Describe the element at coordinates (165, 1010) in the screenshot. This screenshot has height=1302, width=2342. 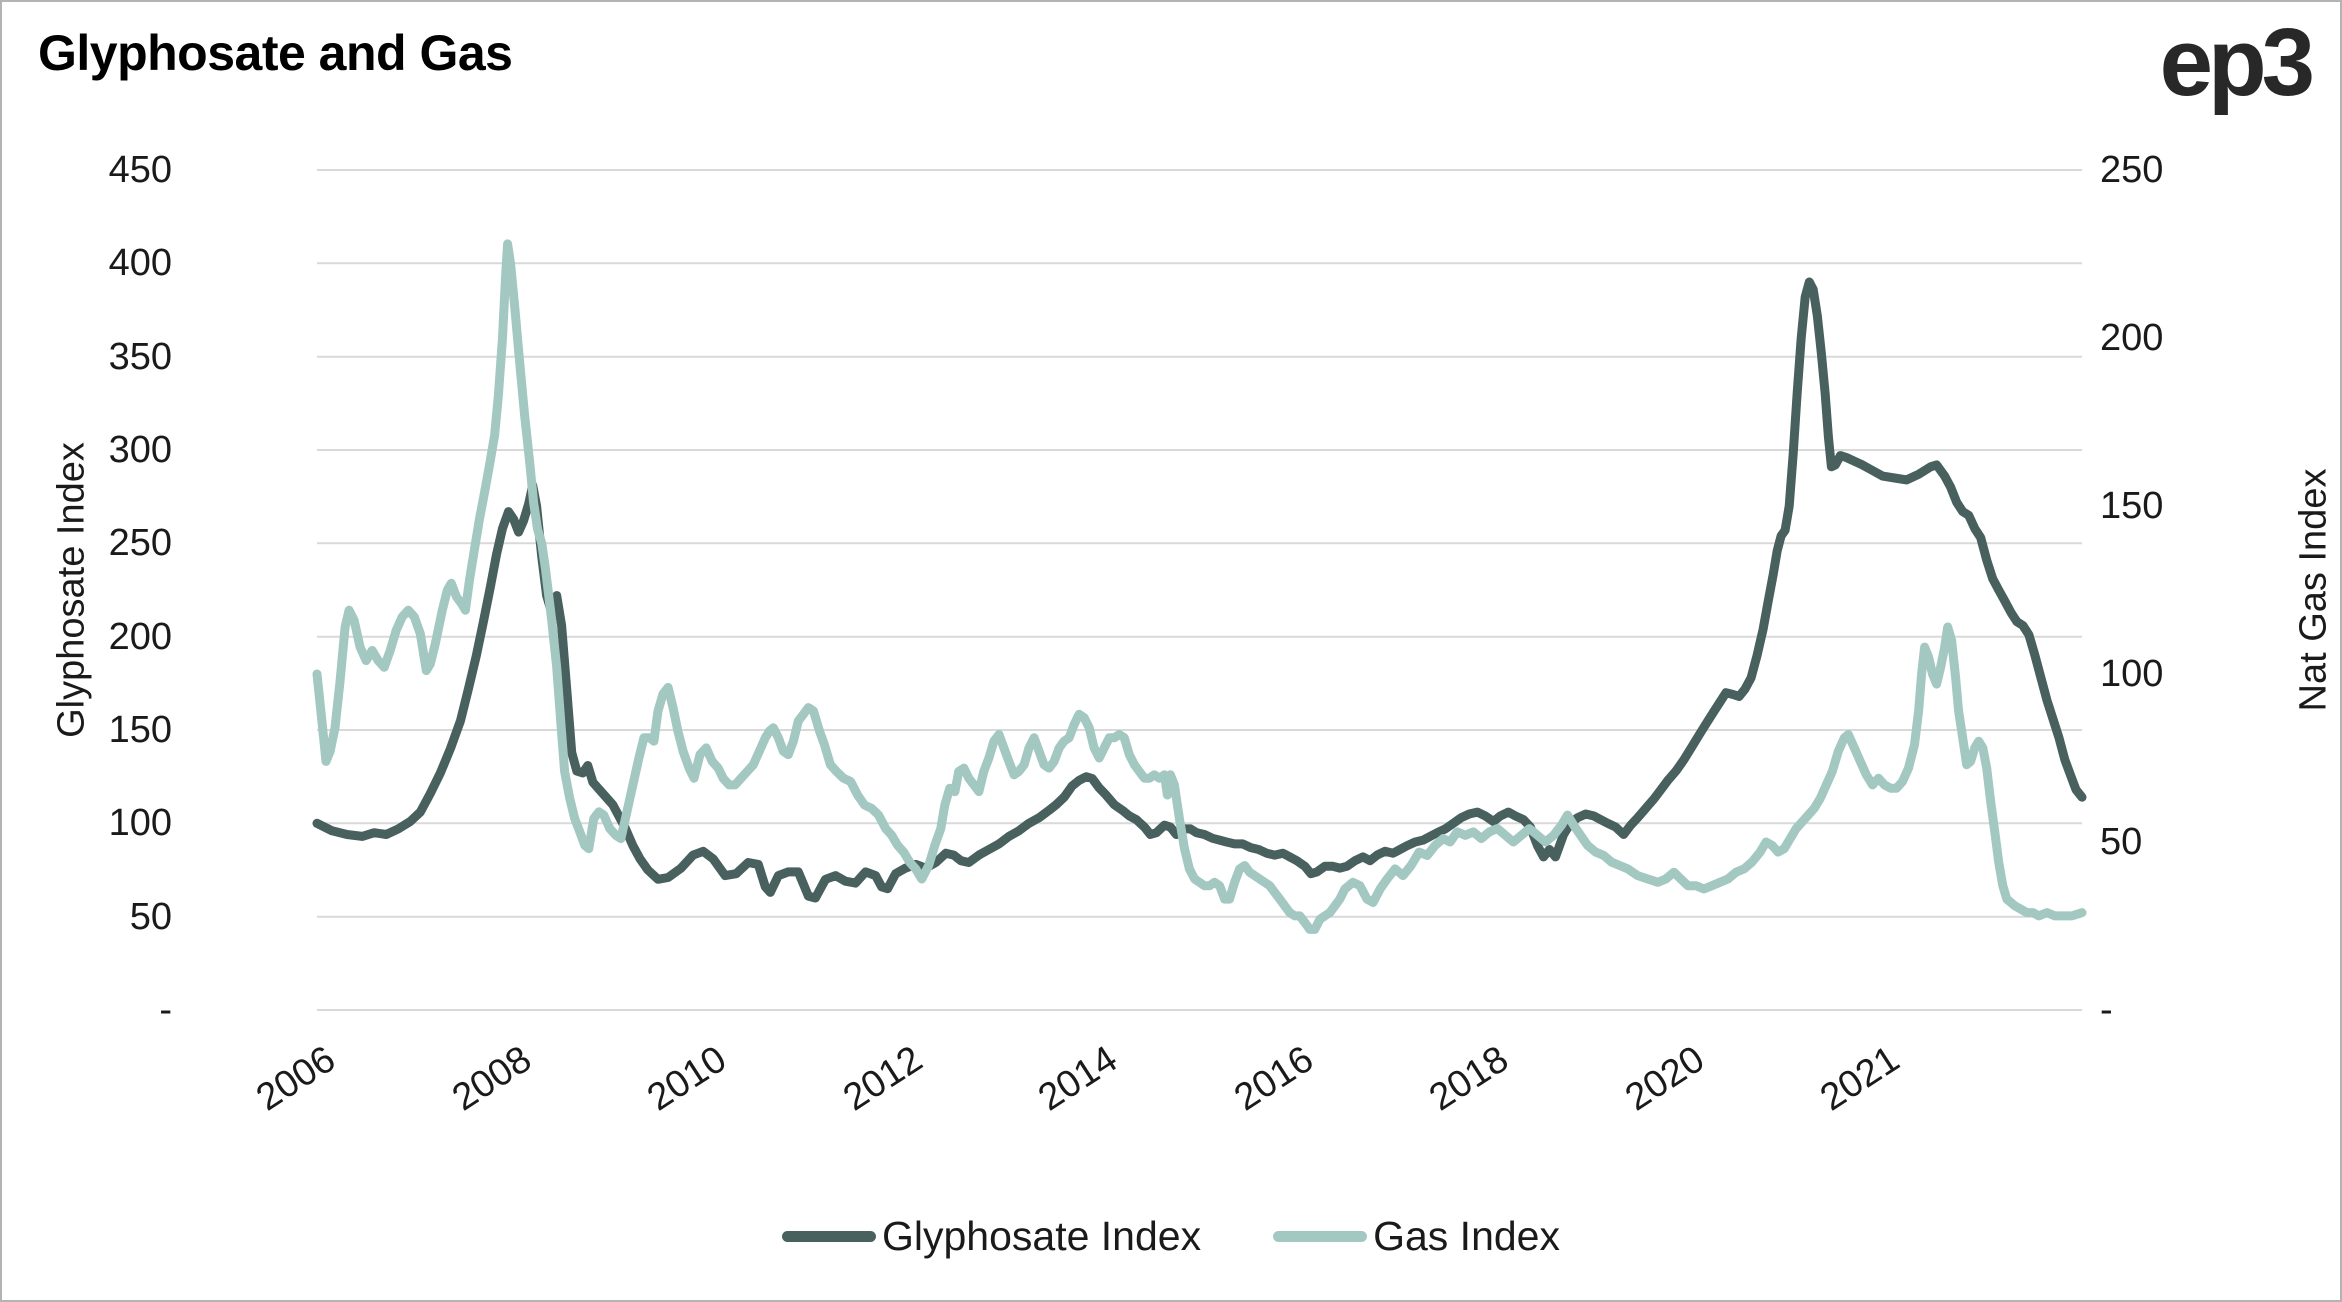
I see `y-left-tick-label: -` at that location.